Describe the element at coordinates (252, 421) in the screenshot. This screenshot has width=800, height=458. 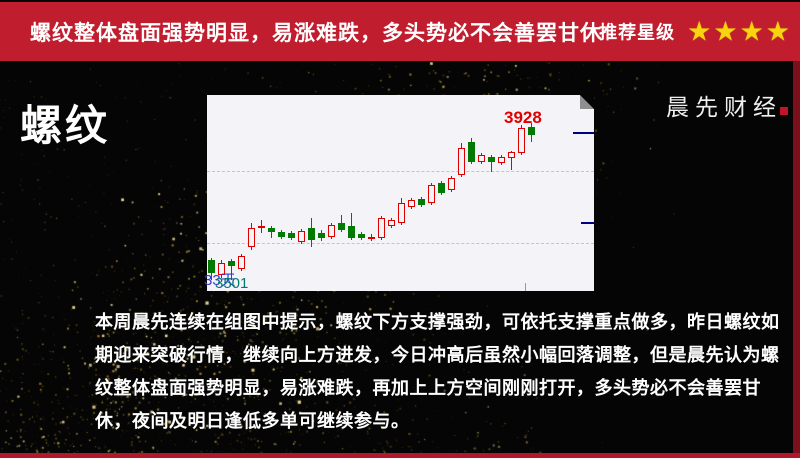
I see `paragraph-line: 休，夜间及明日逢低多单可继续参与。` at that location.